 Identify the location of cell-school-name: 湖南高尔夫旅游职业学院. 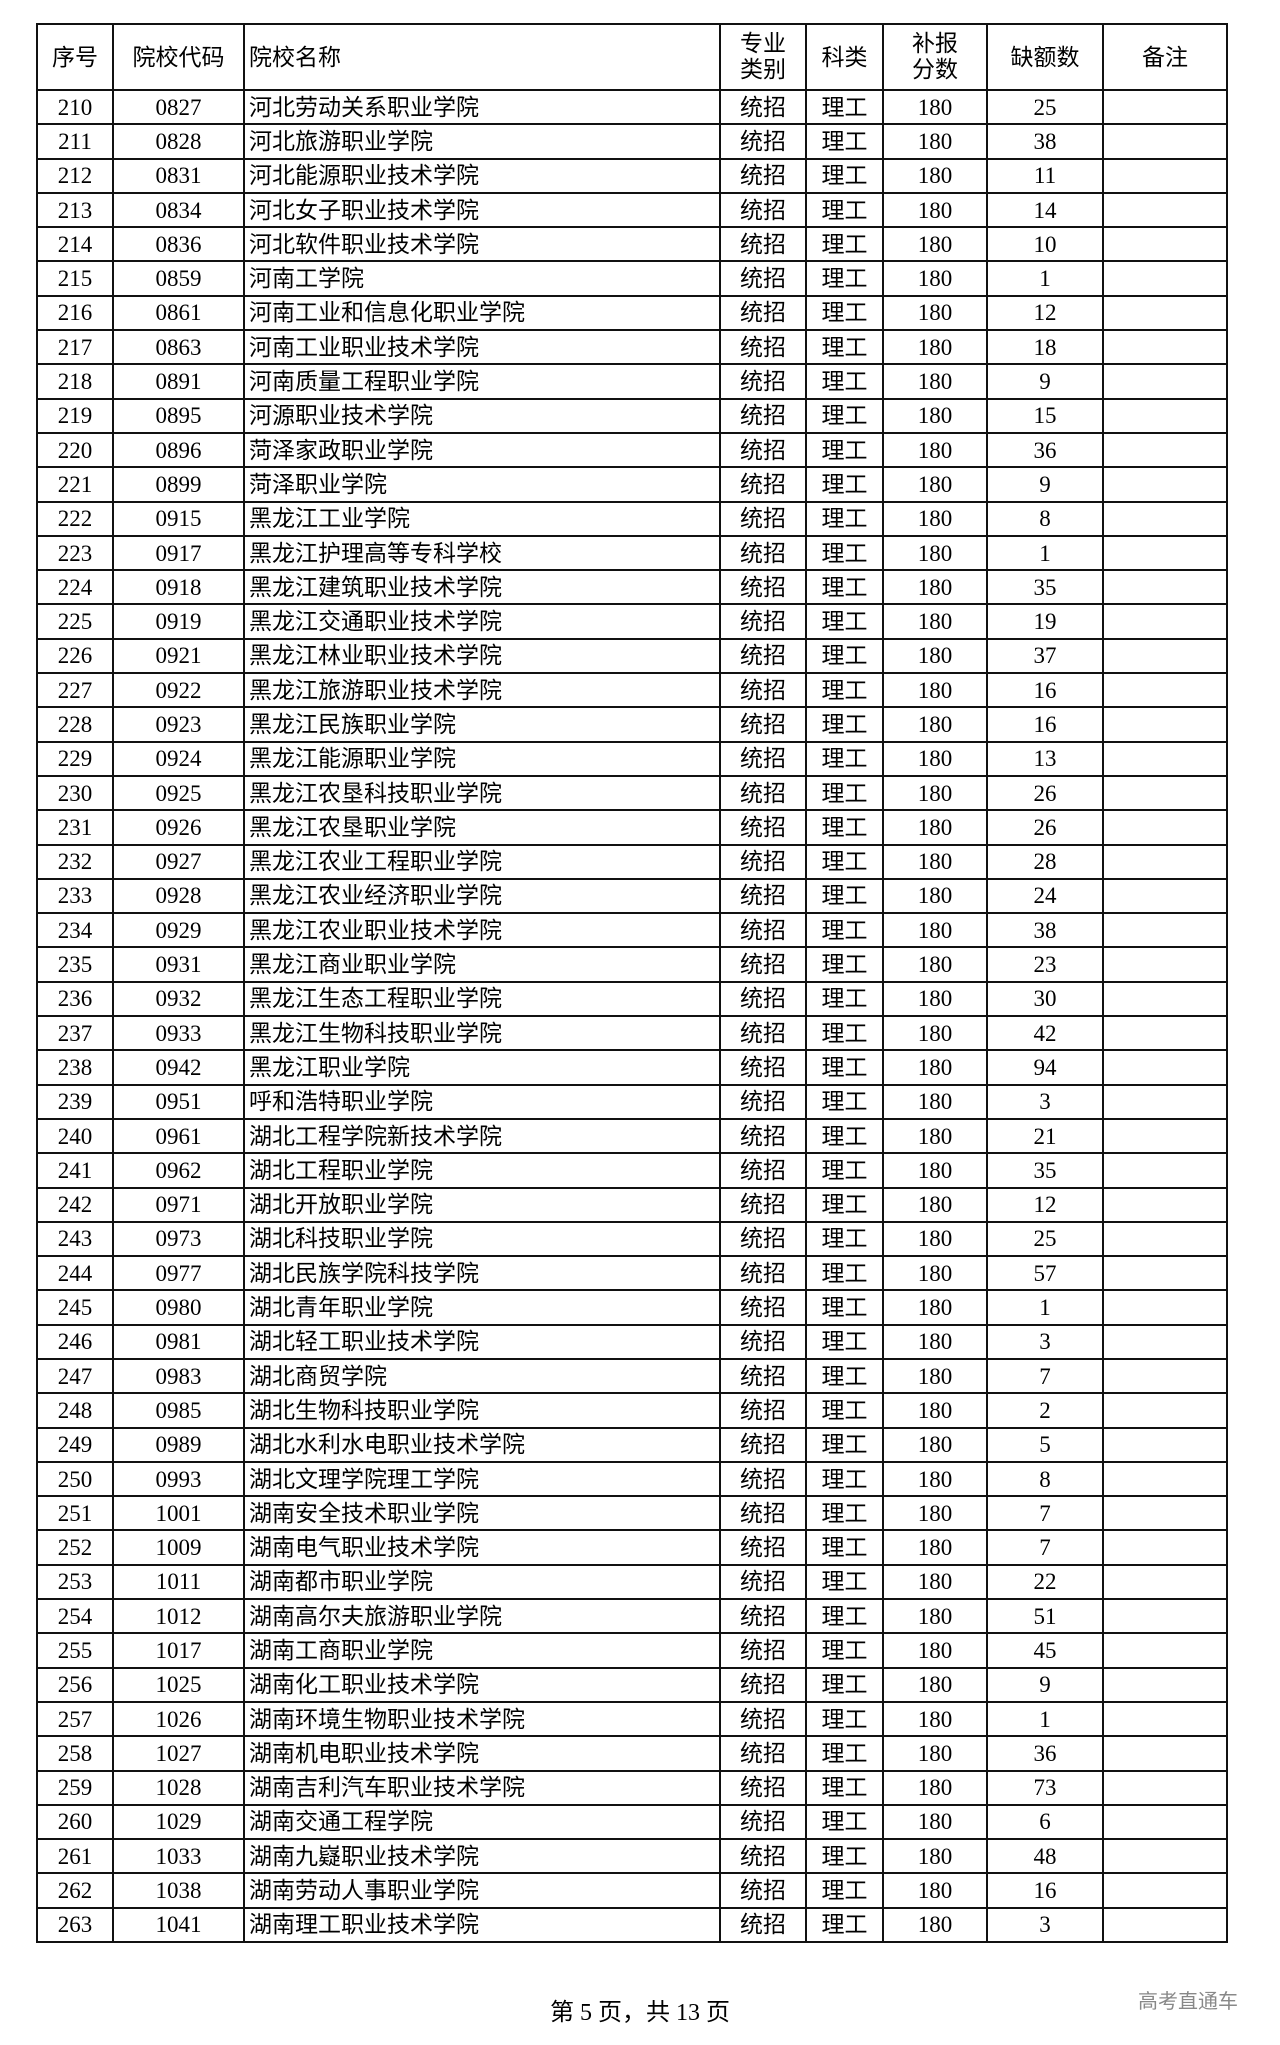
(482, 1616).